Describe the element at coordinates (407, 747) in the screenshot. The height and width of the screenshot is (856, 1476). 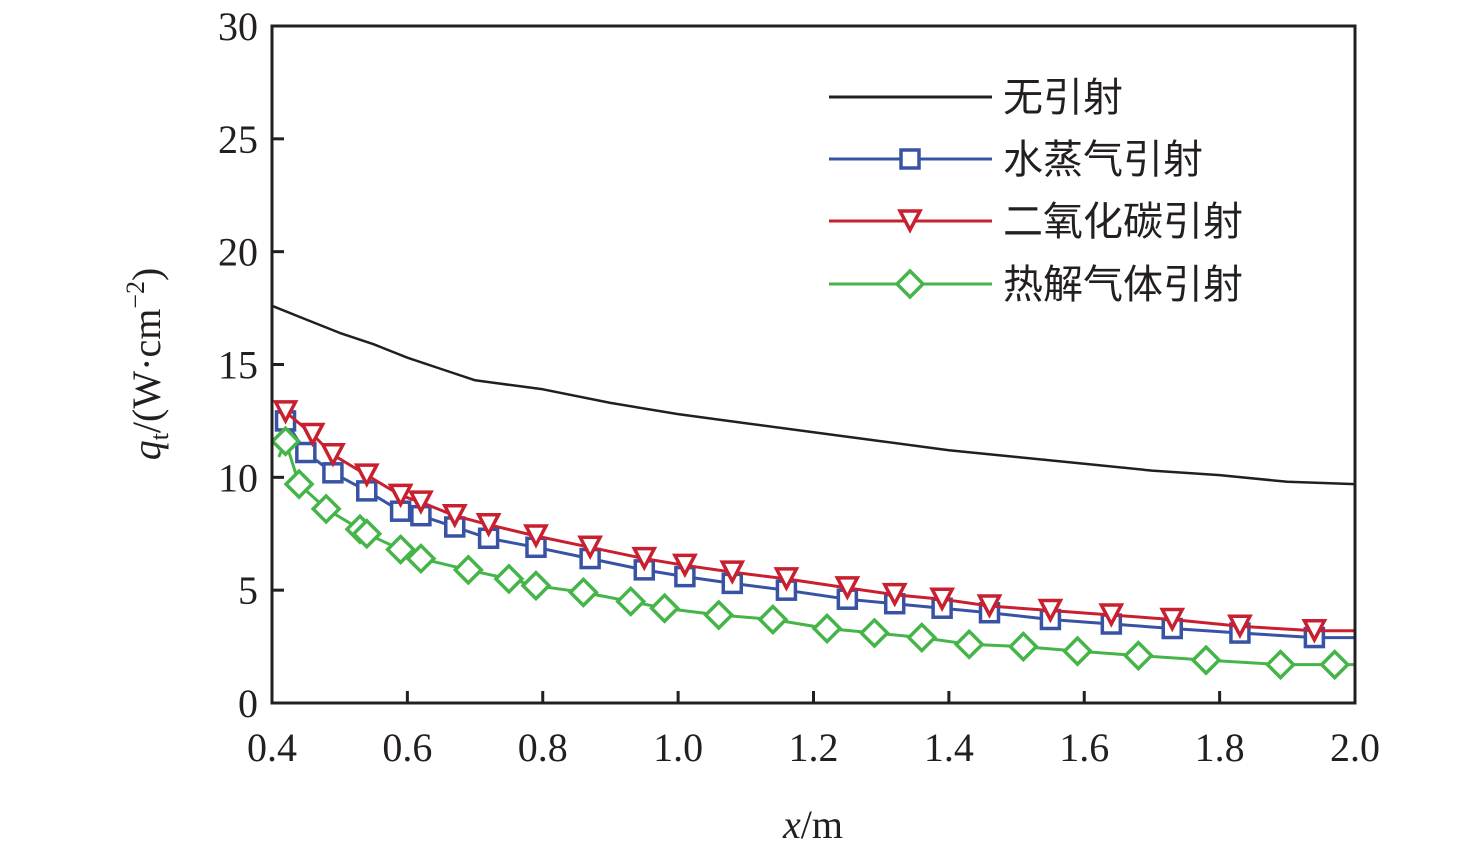
I see `x-tick-label: 0.6` at that location.